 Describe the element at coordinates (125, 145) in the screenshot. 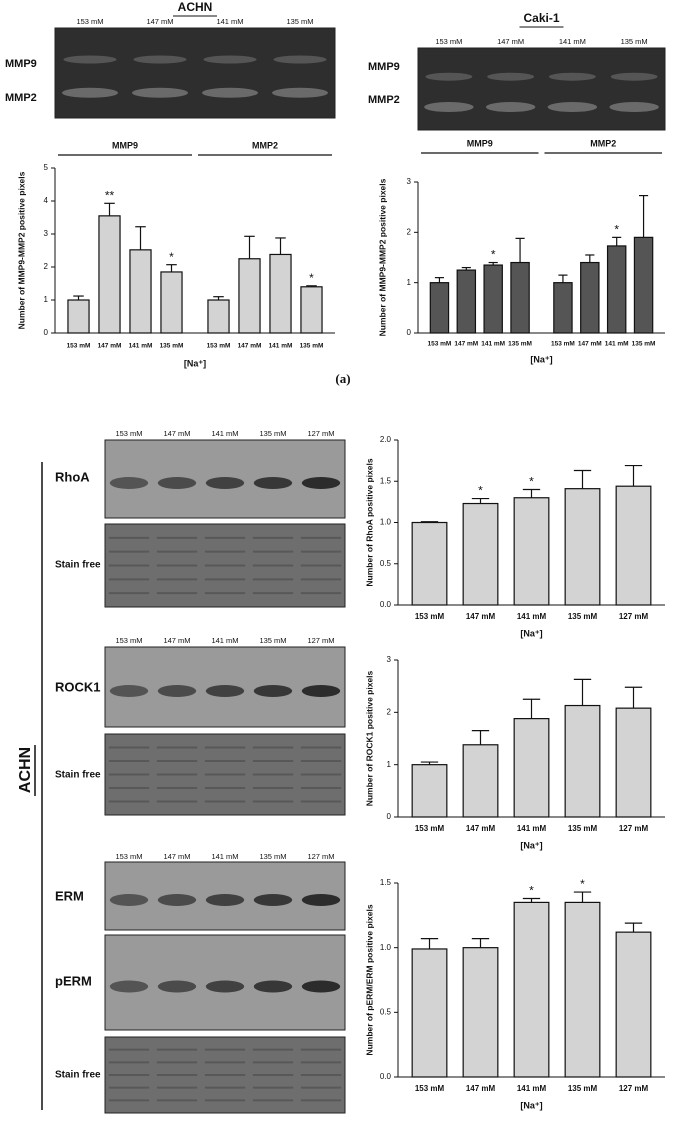

I see `group-label: MMP9` at that location.